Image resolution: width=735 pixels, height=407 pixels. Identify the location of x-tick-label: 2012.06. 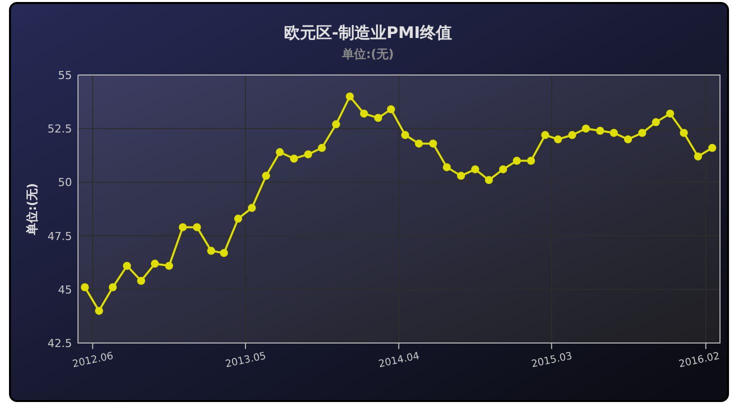
(93, 360).